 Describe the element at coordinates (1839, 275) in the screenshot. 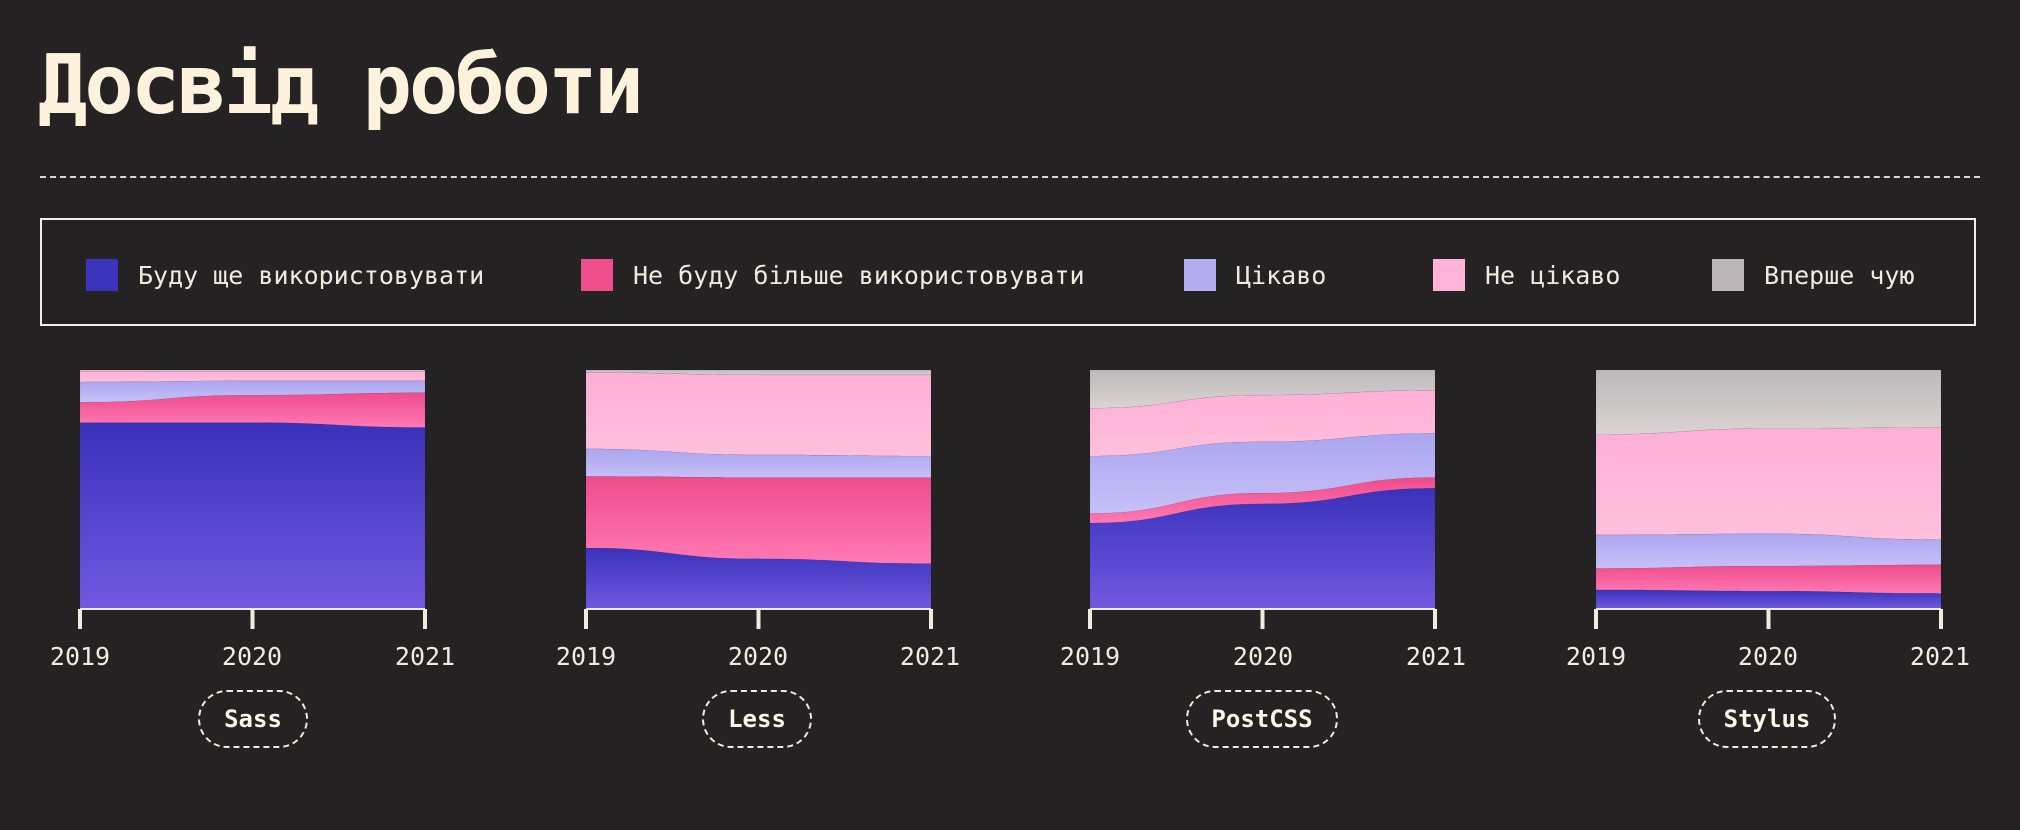

I see `legend-label: Вперше чую` at that location.